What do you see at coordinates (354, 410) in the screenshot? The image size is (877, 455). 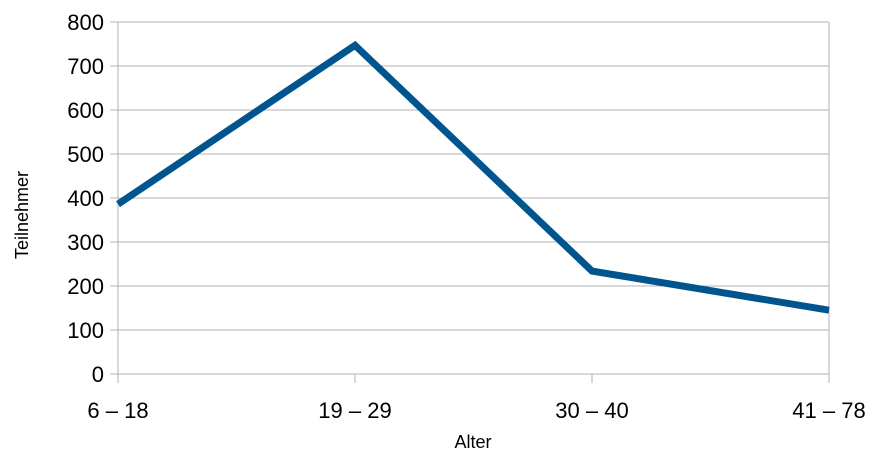 I see `x-tick-label: 19 – 29` at bounding box center [354, 410].